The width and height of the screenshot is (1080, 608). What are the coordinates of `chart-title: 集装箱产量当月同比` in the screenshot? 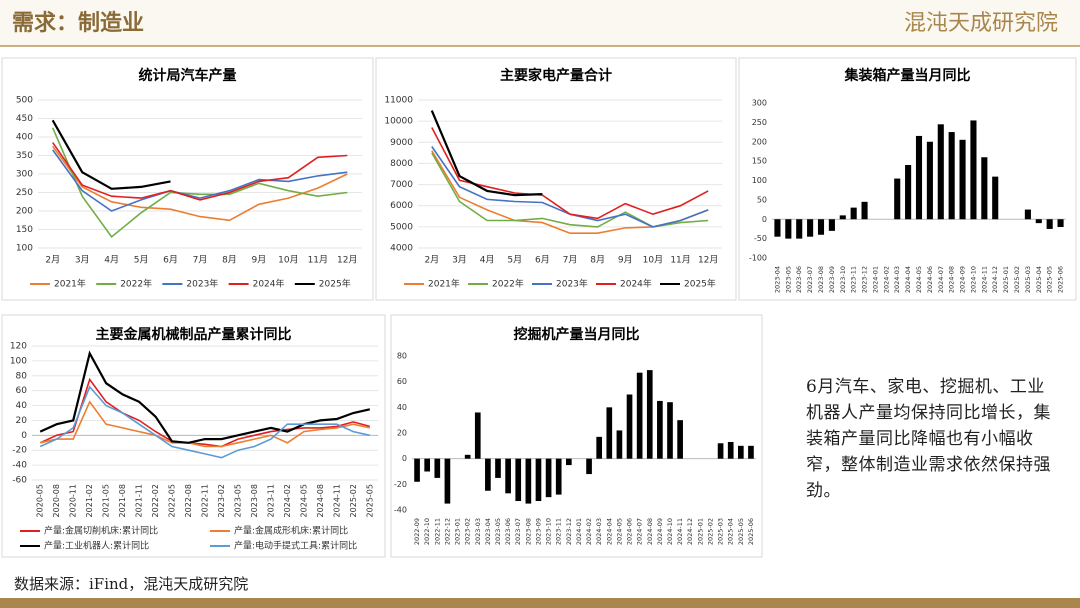 It's located at (907, 75).